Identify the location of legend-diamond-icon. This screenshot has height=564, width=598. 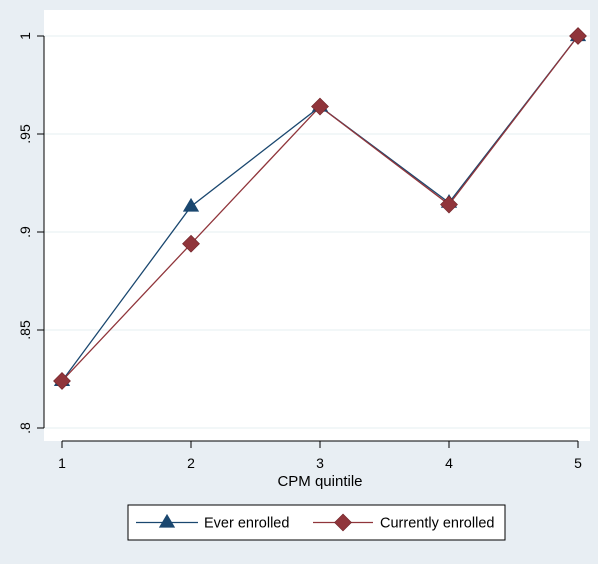
(343, 522).